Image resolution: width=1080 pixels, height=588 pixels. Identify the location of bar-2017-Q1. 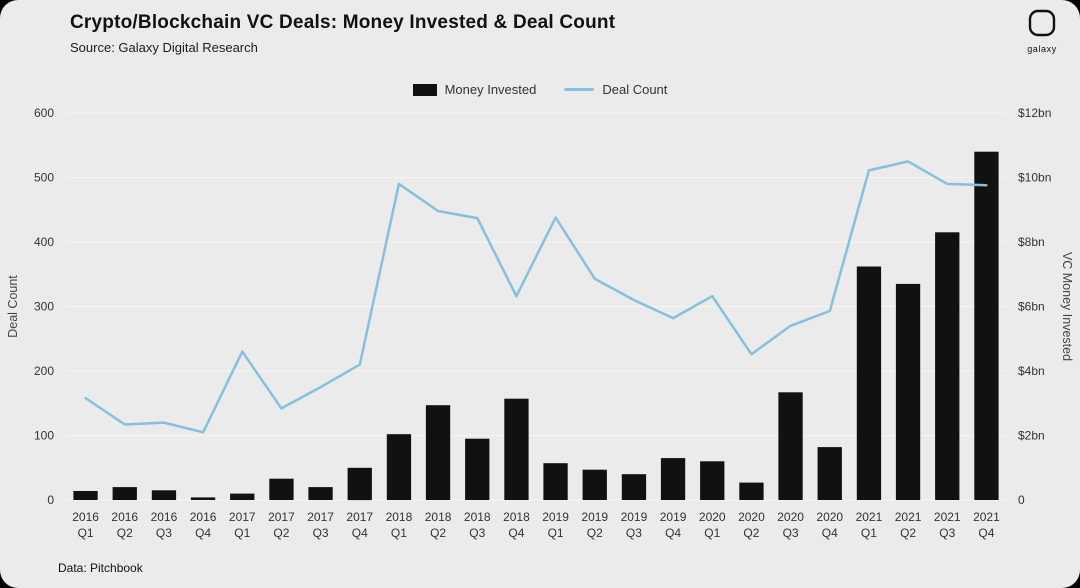
(242, 496).